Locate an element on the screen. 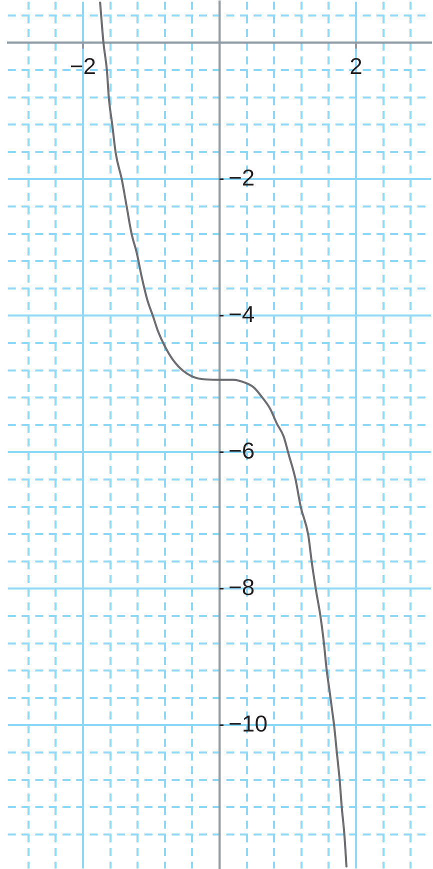 The height and width of the screenshot is (869, 433). y-tick-label: −10 is located at coordinates (248, 723).